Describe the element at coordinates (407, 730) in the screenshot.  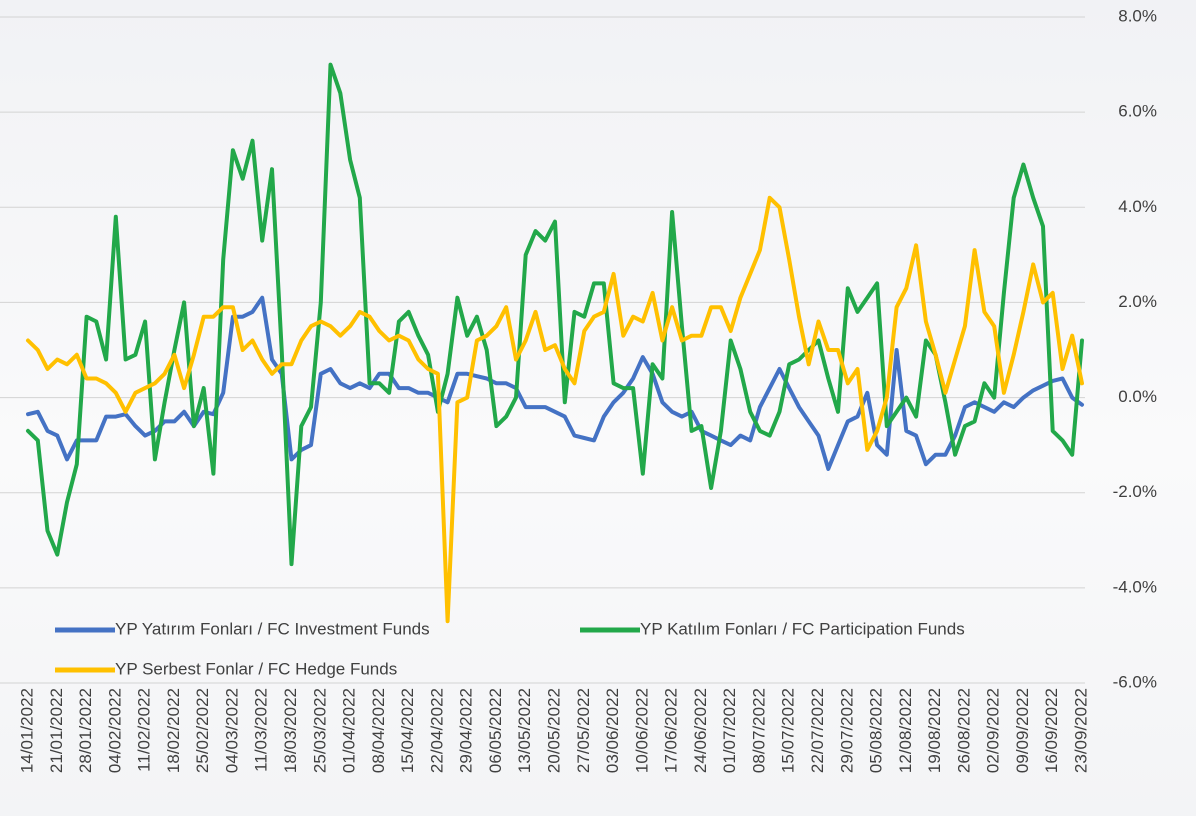
I see `x-tick-label: 15/04/2022` at that location.